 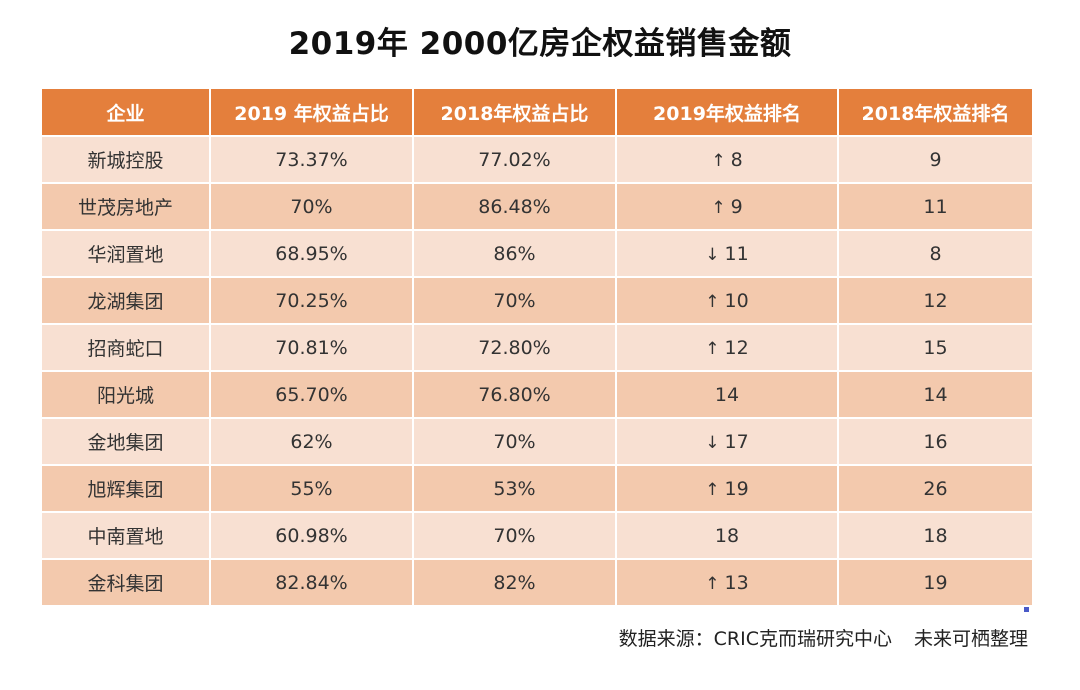 What do you see at coordinates (126, 207) in the screenshot?
I see `company-cell: 世茂房地产` at bounding box center [126, 207].